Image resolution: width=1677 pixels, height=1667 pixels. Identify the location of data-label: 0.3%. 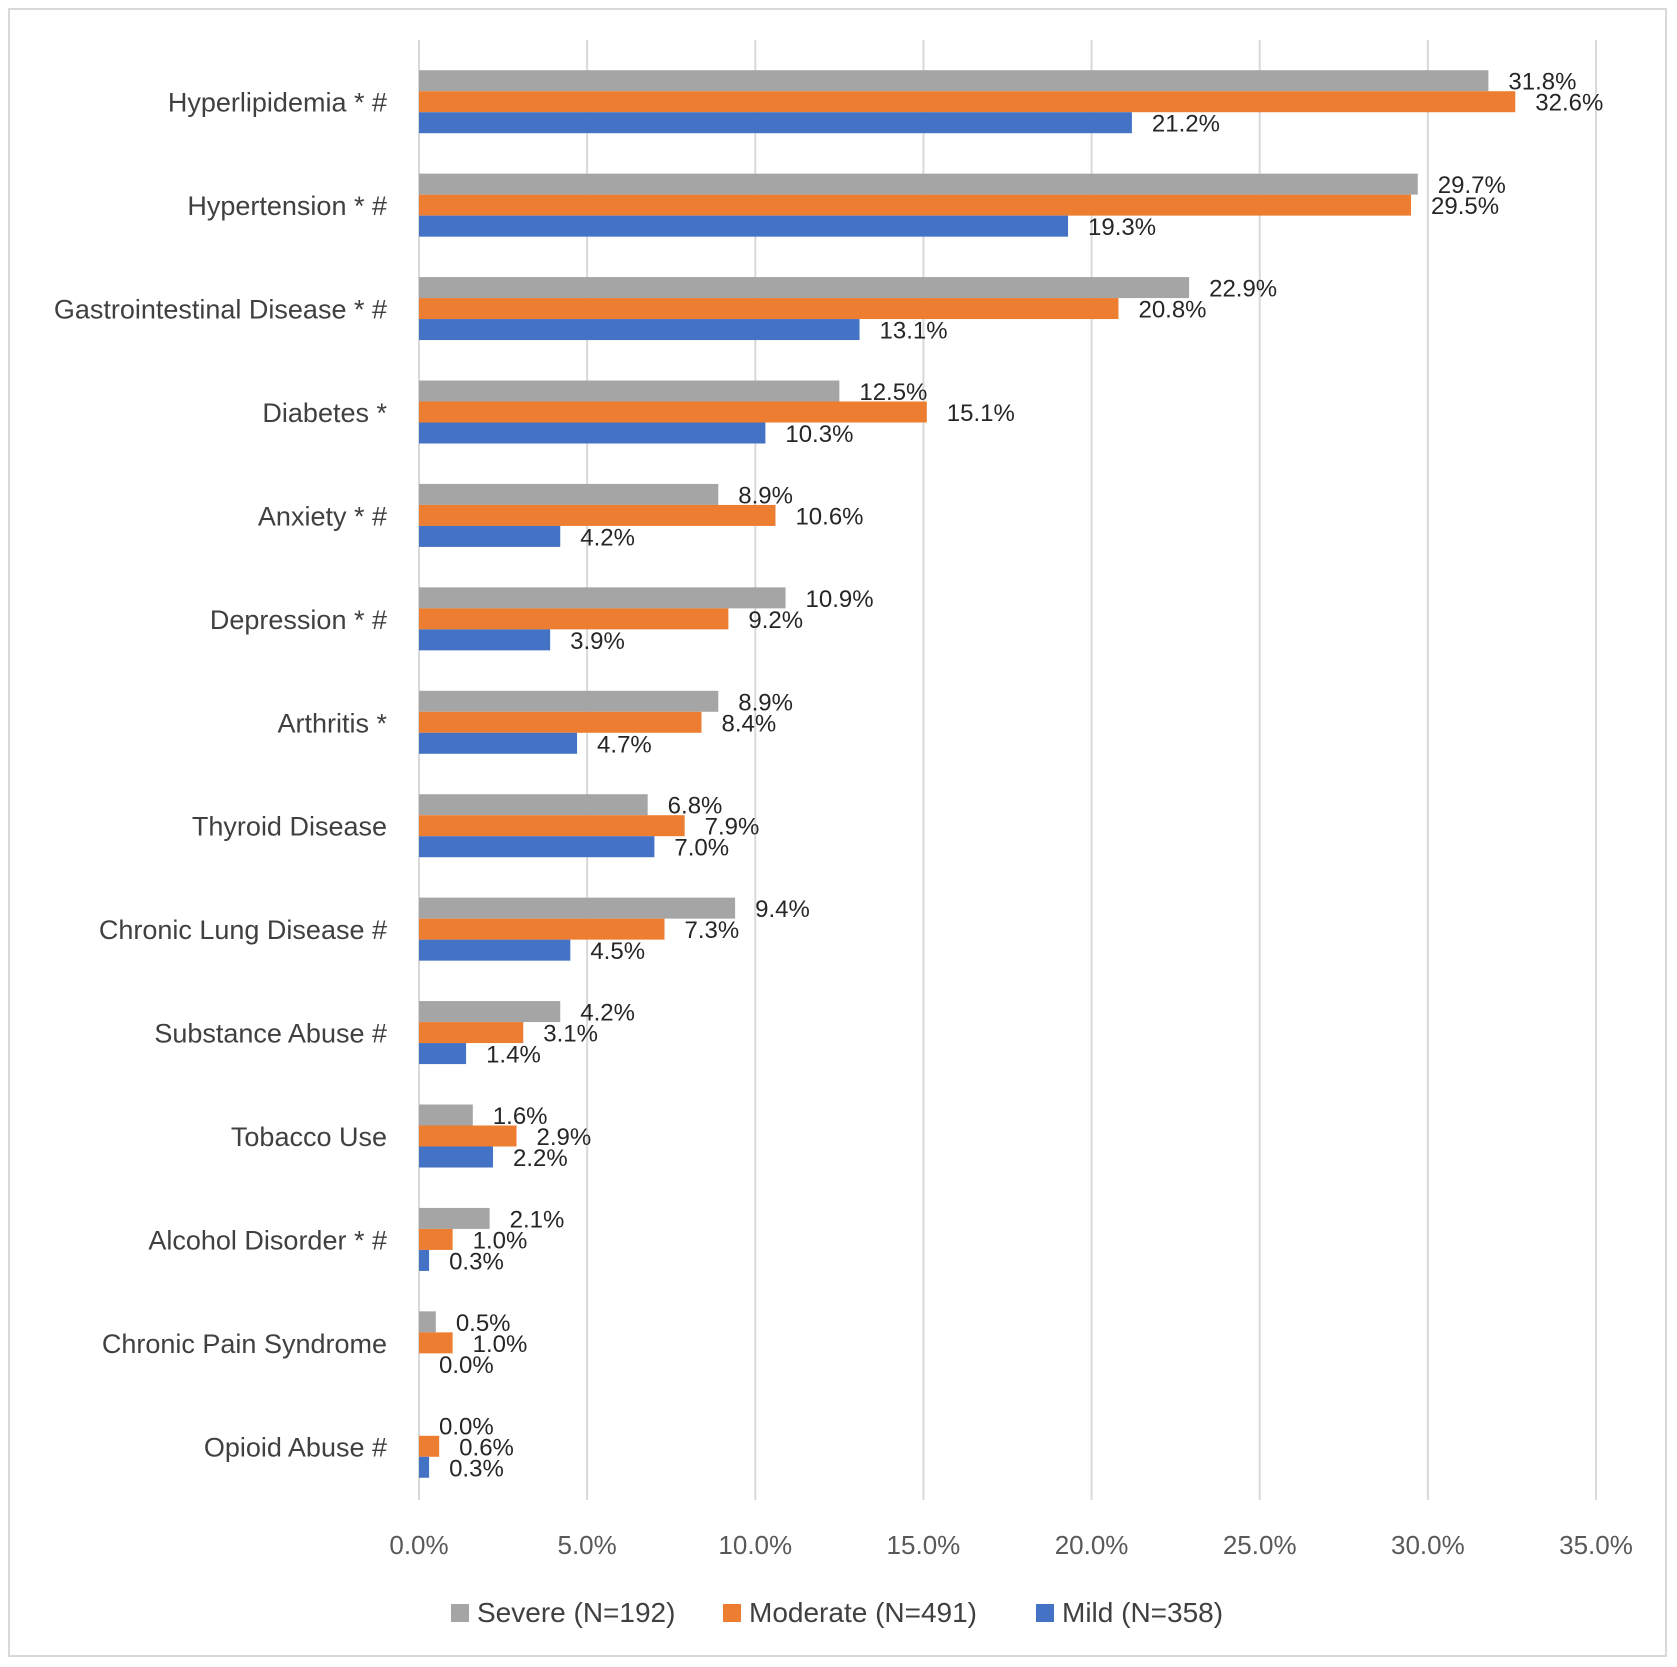
(476, 1468).